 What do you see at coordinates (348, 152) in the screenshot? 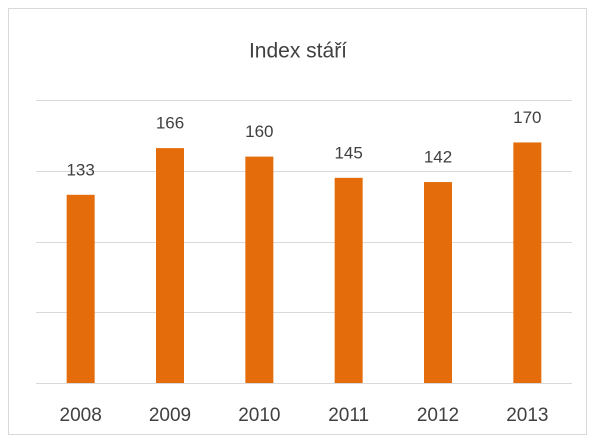
I see `data-label: 145` at bounding box center [348, 152].